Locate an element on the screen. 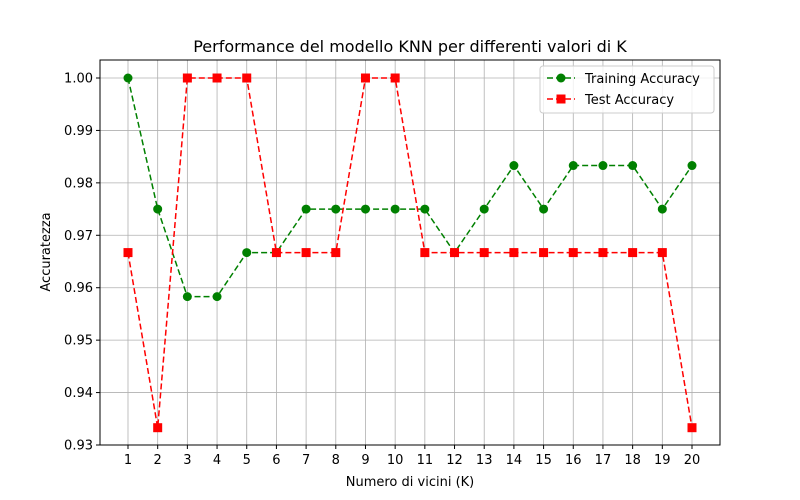 The width and height of the screenshot is (800, 500). x-tick-label: 1 is located at coordinates (128, 460).